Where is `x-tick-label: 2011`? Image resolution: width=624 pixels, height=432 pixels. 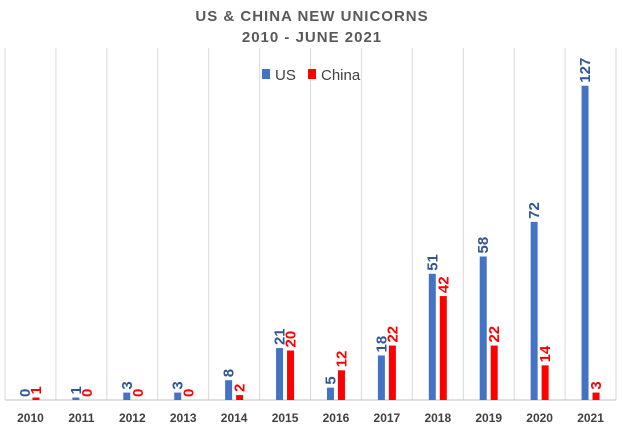 x-tick-label: 2011 is located at coordinates (81, 418).